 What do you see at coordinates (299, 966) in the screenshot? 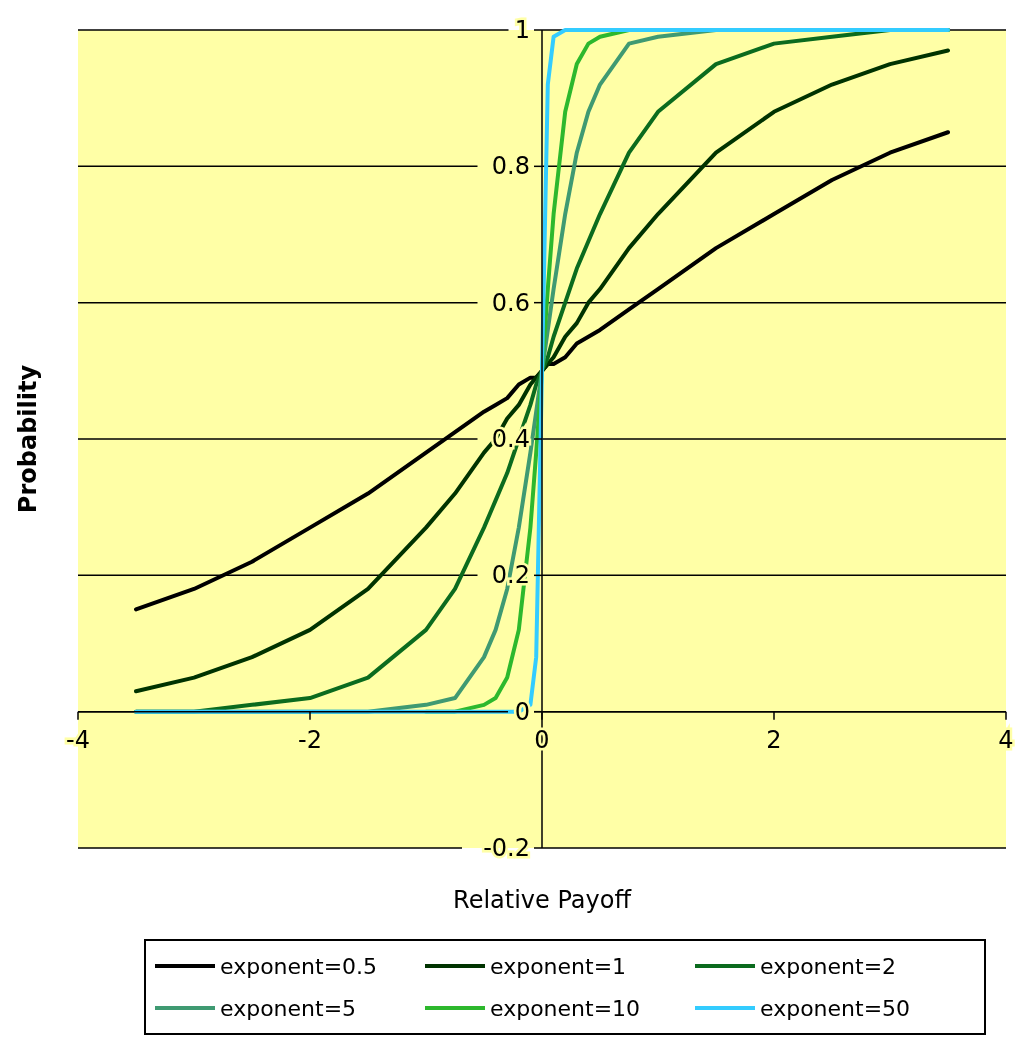
I see `legend-label: exponent=0.5` at bounding box center [299, 966].